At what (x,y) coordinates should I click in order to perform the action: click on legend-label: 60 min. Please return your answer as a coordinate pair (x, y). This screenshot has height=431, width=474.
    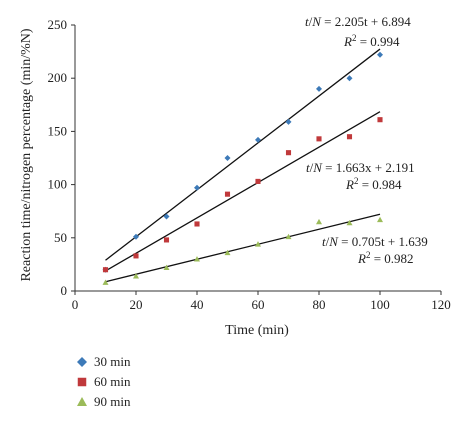
    Looking at the image, I should click on (112, 381).